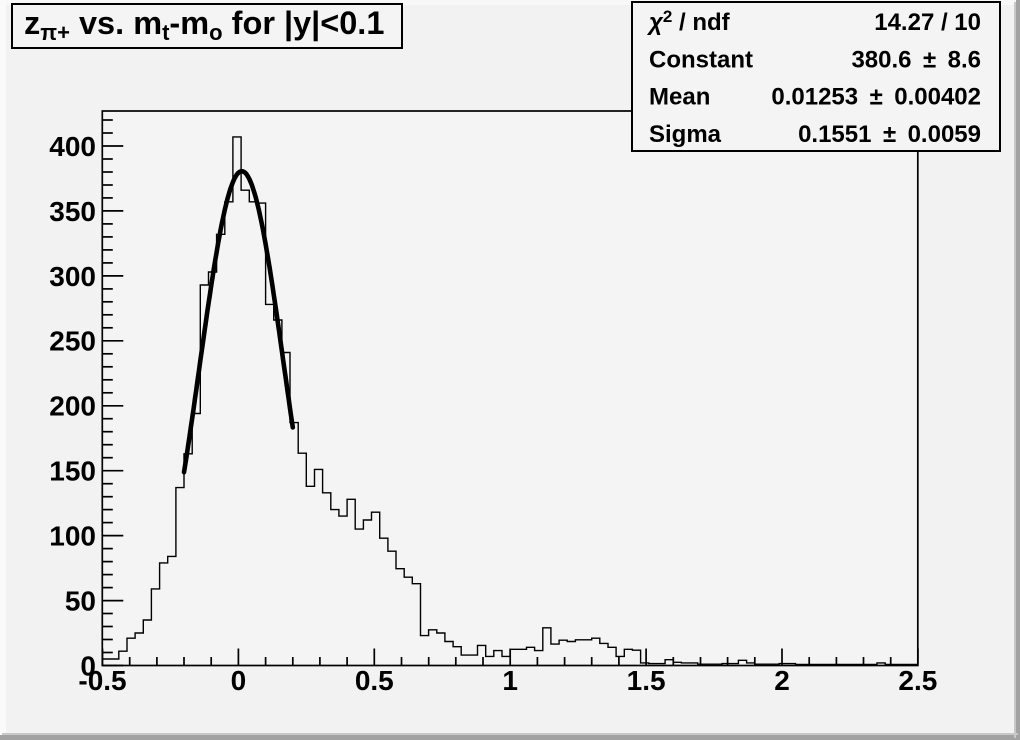 This screenshot has width=1020, height=740. Describe the element at coordinates (889, 134) in the screenshot. I see `svg-text: 0.1551 ± 0.0059` at that location.